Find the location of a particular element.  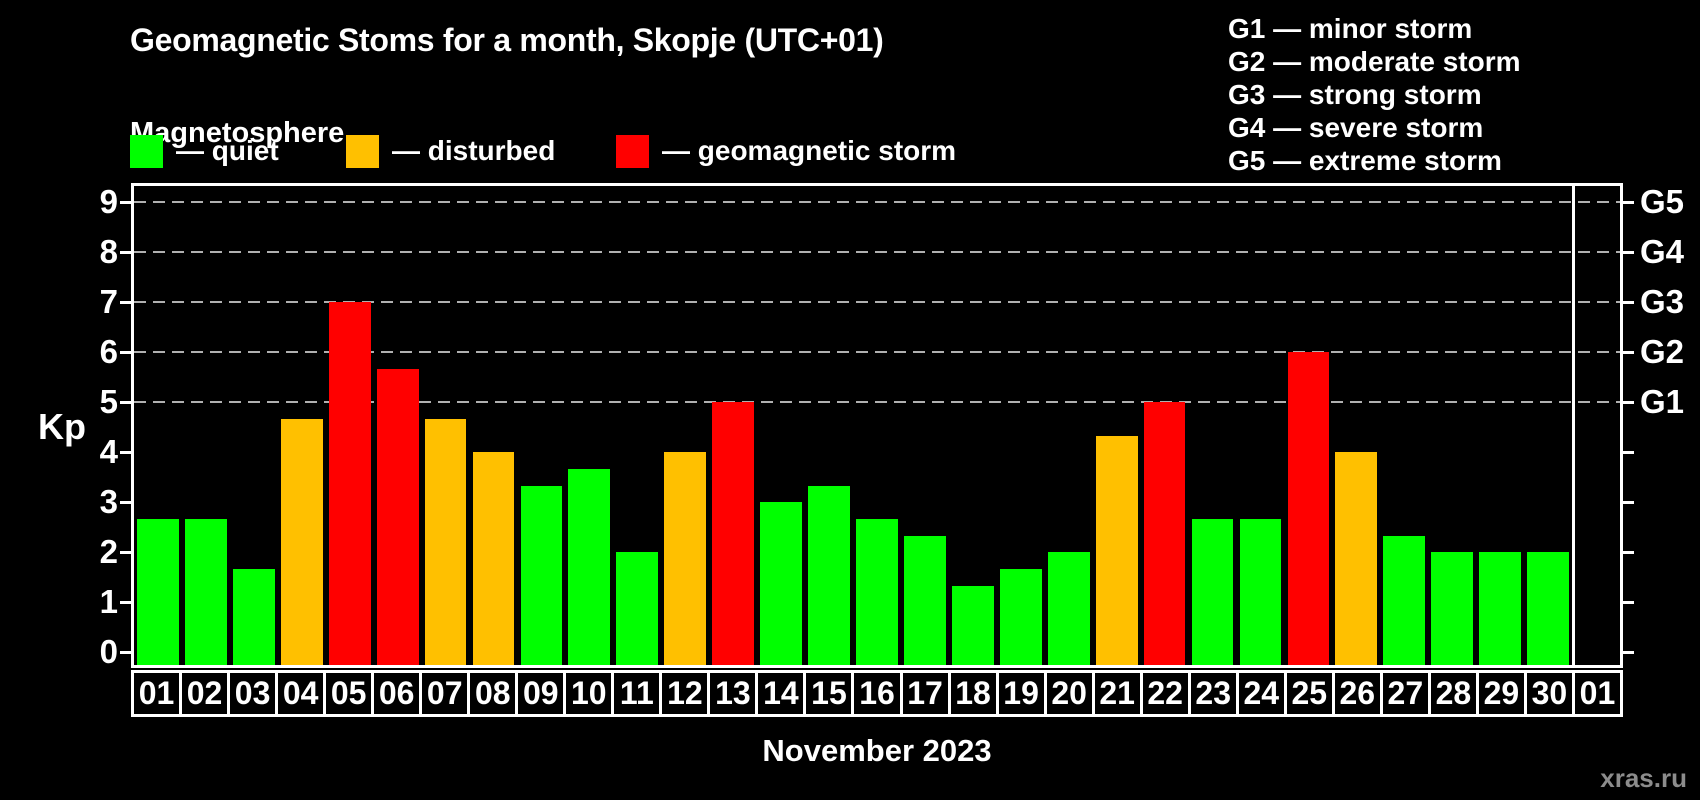

day-cell-label: 04 is located at coordinates (302, 693).